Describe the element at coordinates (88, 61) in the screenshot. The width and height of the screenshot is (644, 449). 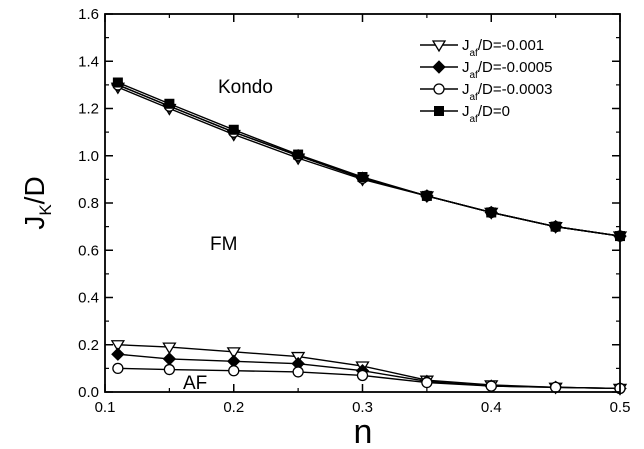
I see `y-tick-label: 1.4` at that location.